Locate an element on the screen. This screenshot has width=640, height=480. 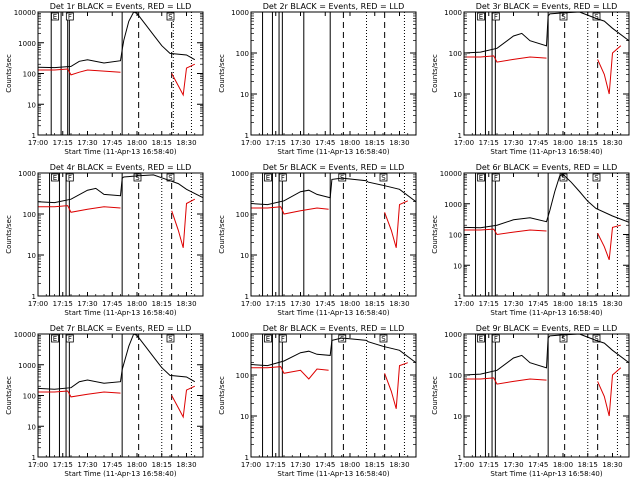
panel-title: Det 1r BLACK = Events, RED = LLD is located at coordinates (121, 6).